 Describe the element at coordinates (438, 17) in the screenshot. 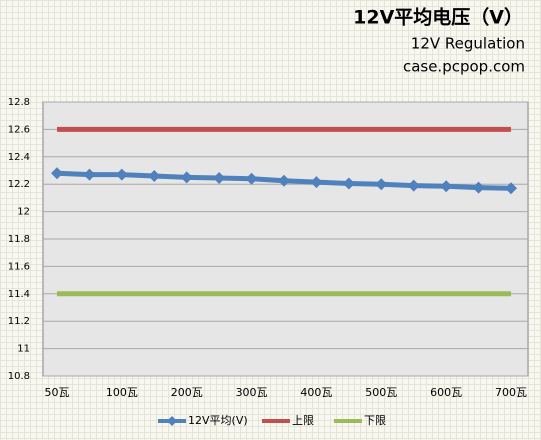

I see `chart-title: 12V平均电压（V）` at that location.